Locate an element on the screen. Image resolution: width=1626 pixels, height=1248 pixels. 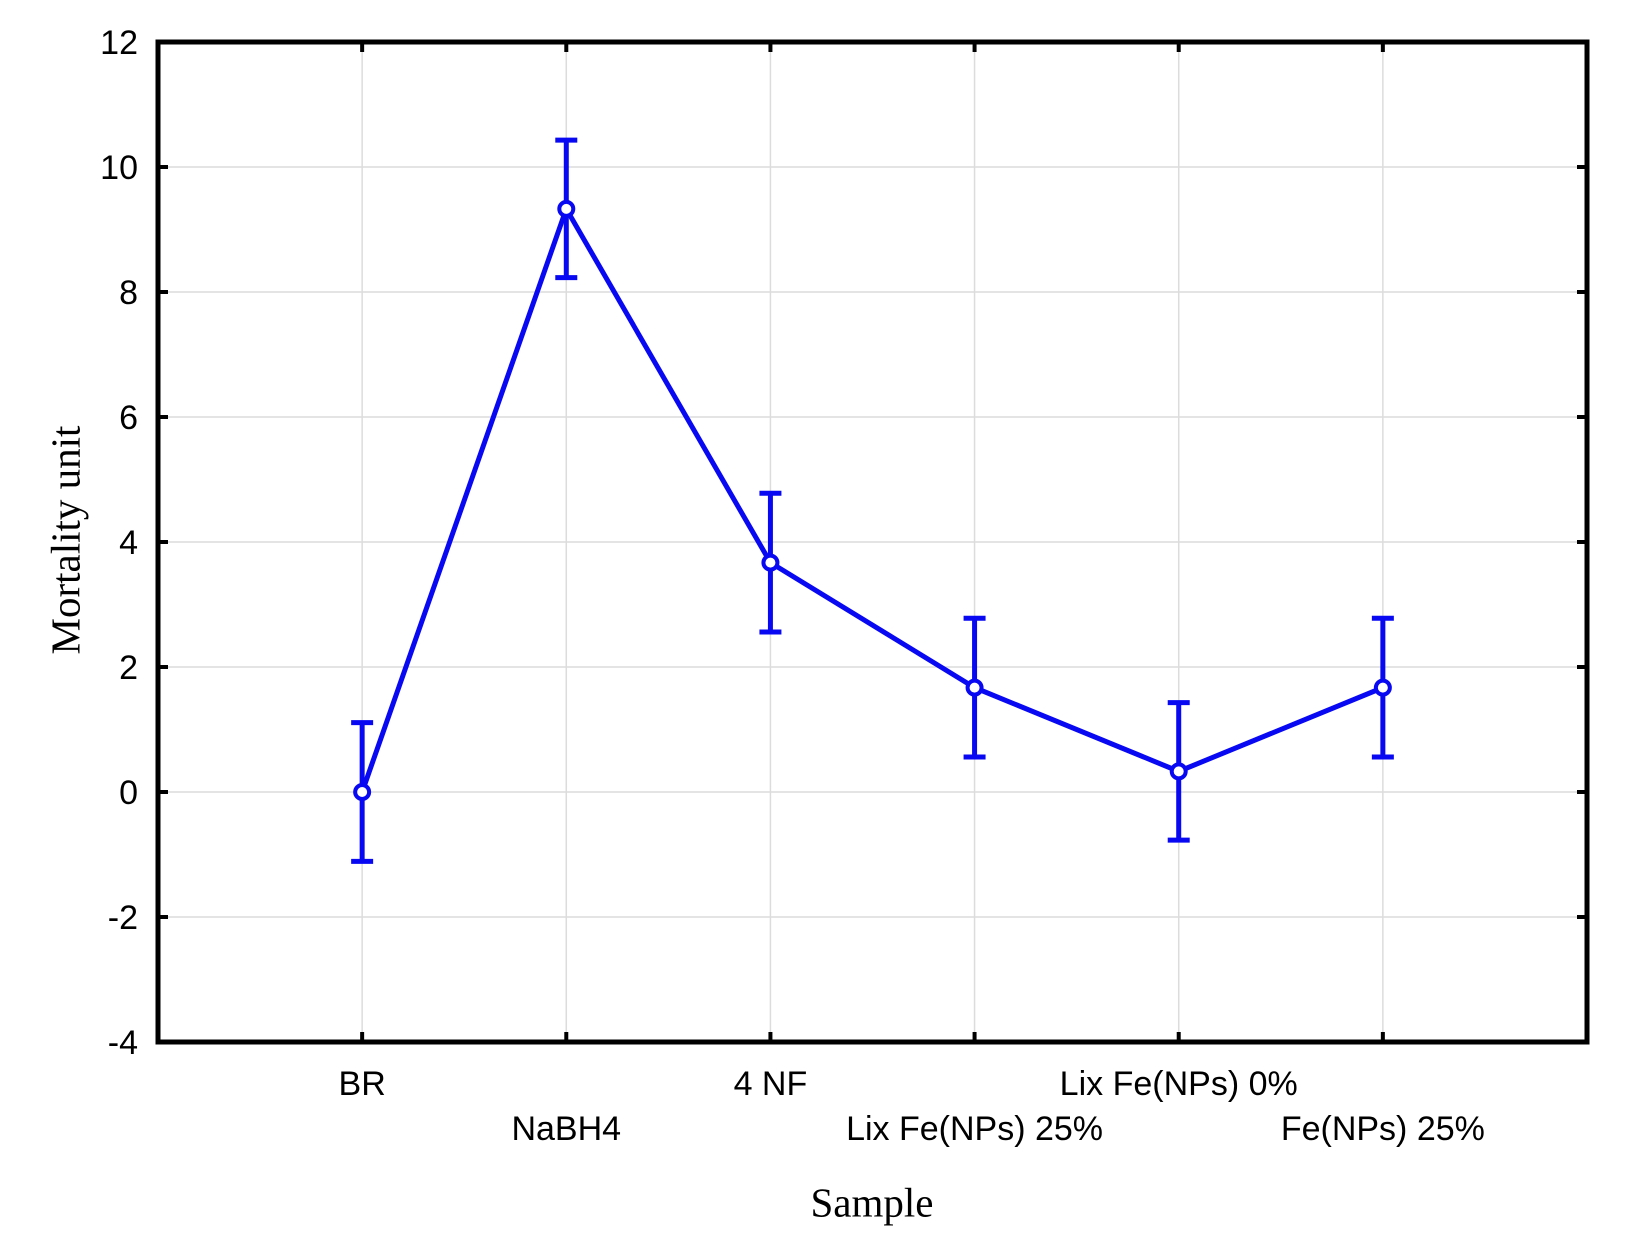
x-tick-label: Fe(NPs) 25% is located at coordinates (1383, 1129).